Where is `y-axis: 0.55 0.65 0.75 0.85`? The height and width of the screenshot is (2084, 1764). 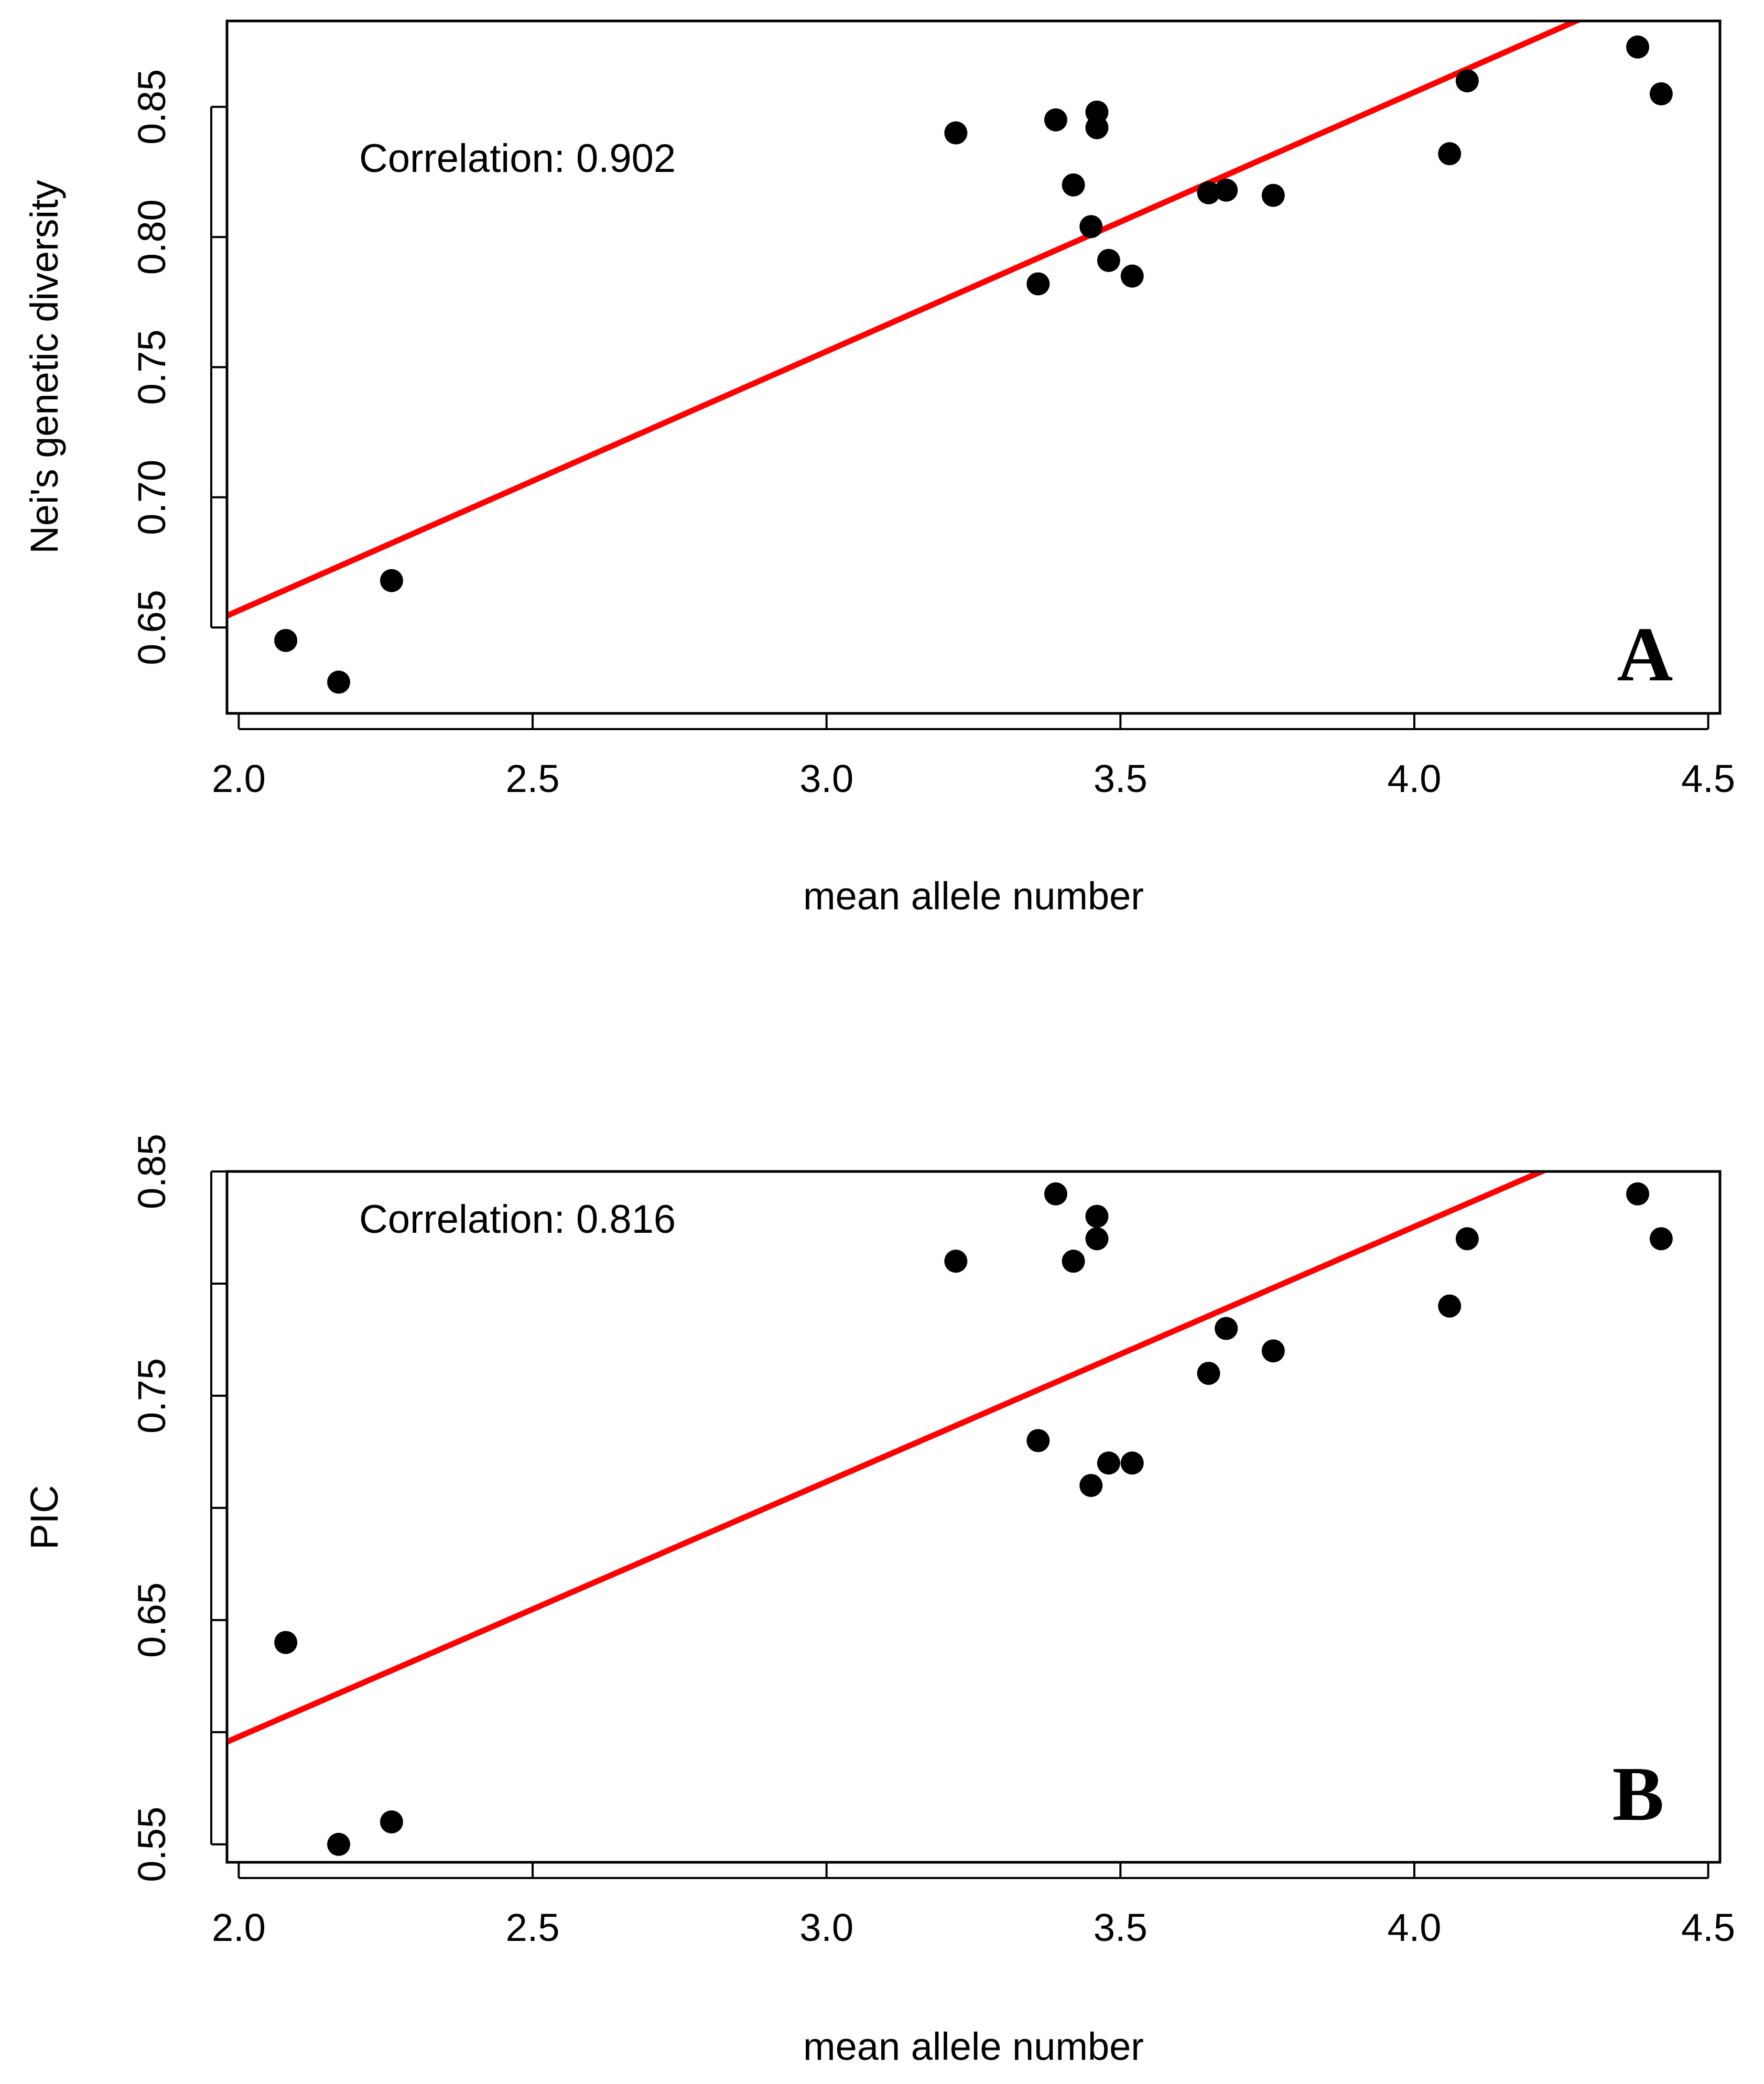
y-axis: 0.55 0.65 0.75 0.85 is located at coordinates (178, 1508).